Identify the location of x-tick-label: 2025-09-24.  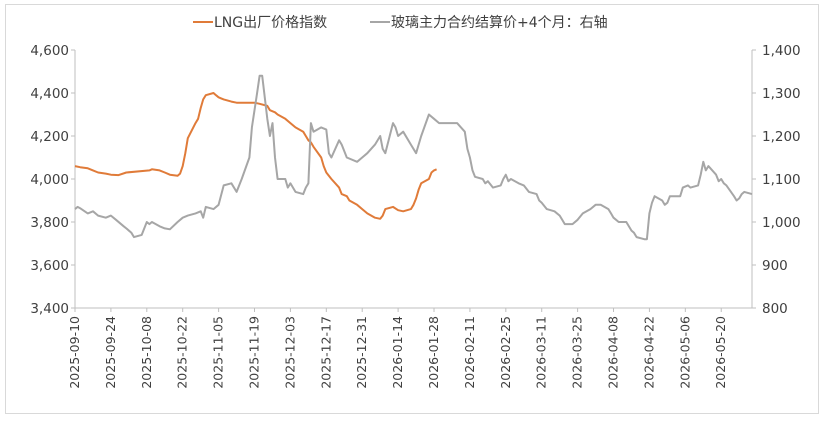
(110, 352).